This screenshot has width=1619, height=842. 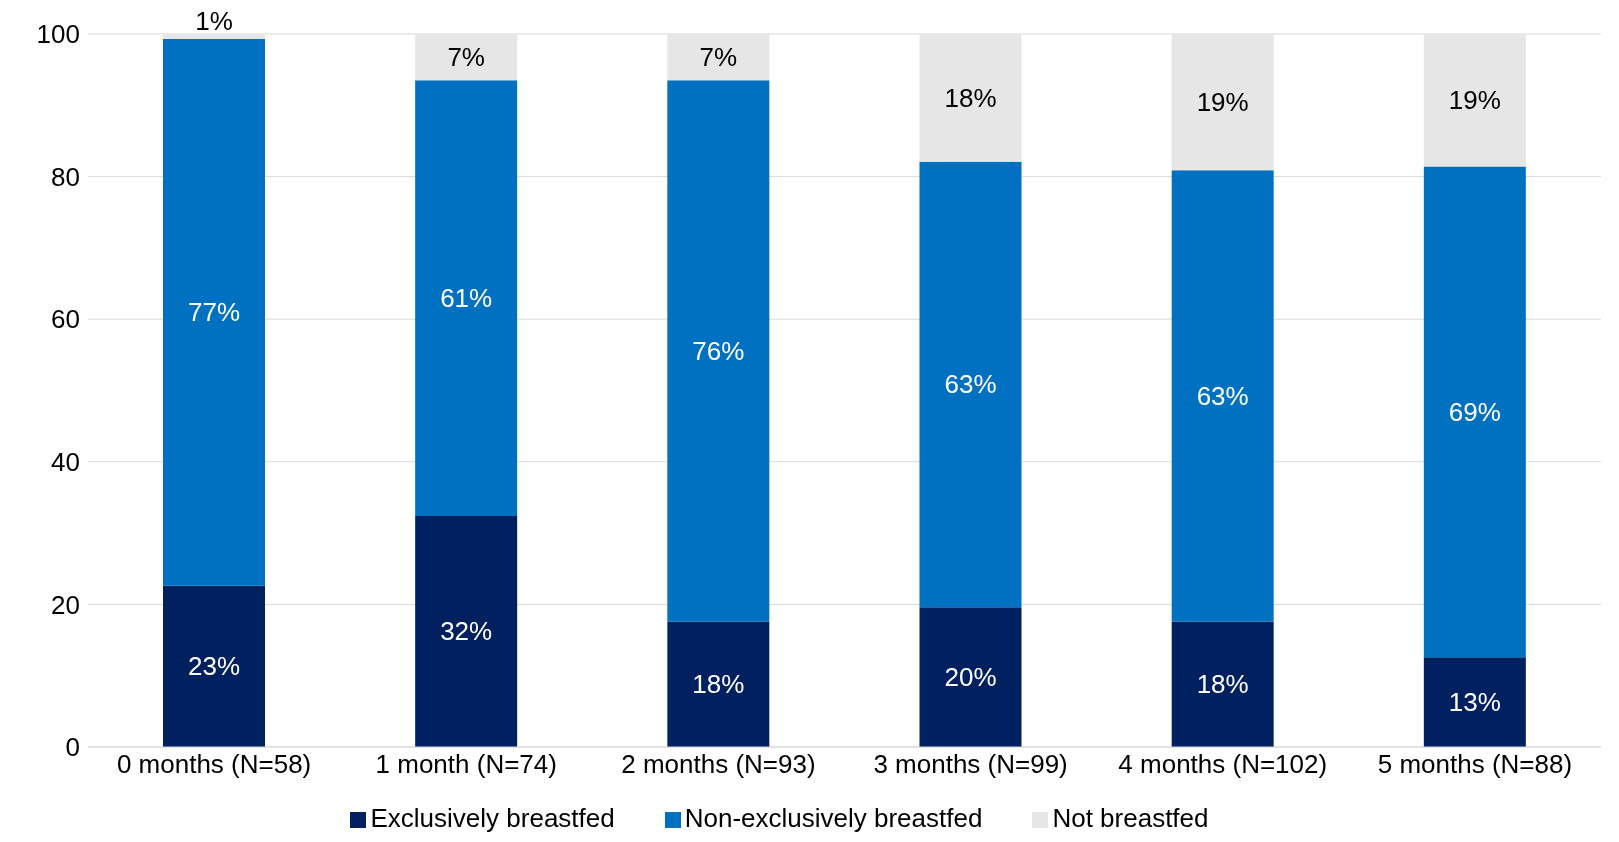 What do you see at coordinates (65, 319) in the screenshot?
I see `y-tick-label: 60` at bounding box center [65, 319].